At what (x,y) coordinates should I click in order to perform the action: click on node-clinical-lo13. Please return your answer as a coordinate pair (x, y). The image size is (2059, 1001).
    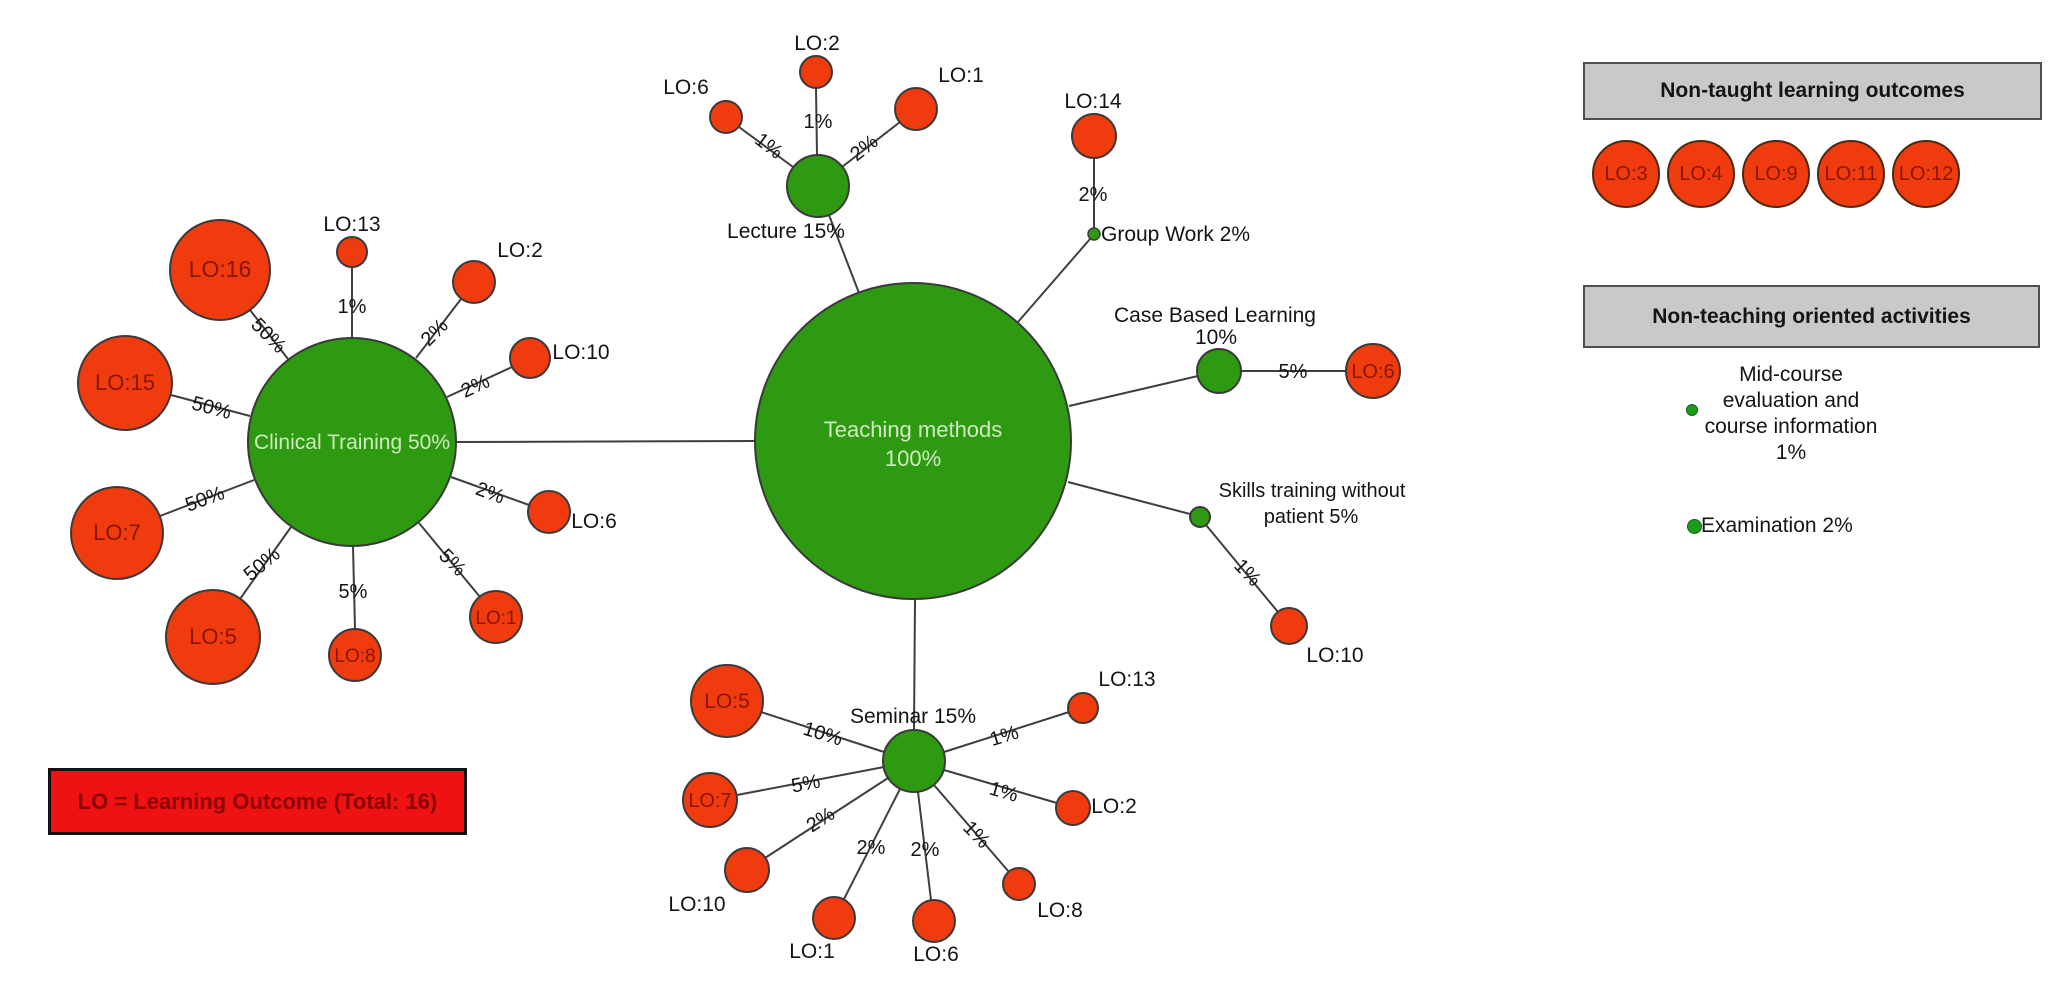
    Looking at the image, I should click on (352, 252).